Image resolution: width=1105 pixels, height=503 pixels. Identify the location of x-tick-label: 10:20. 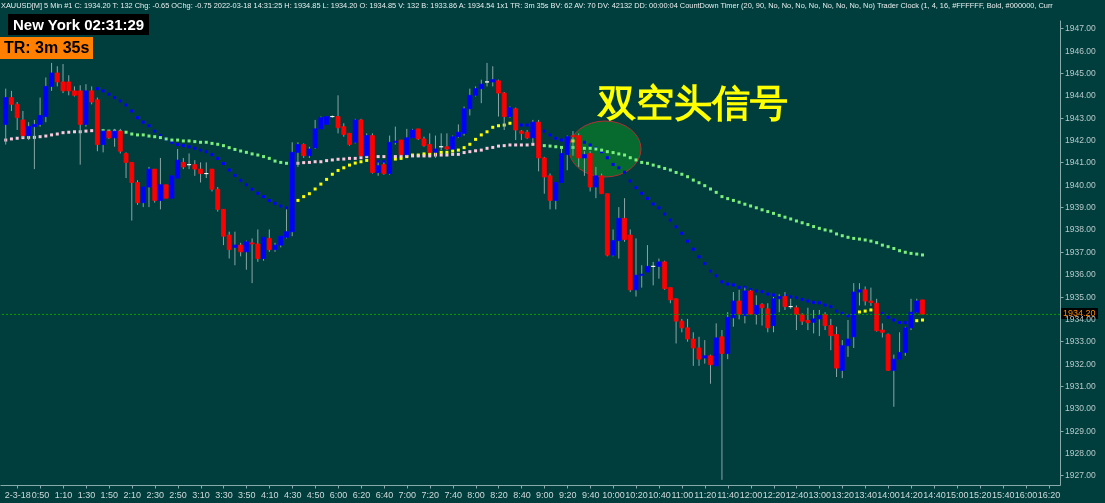
(636, 494).